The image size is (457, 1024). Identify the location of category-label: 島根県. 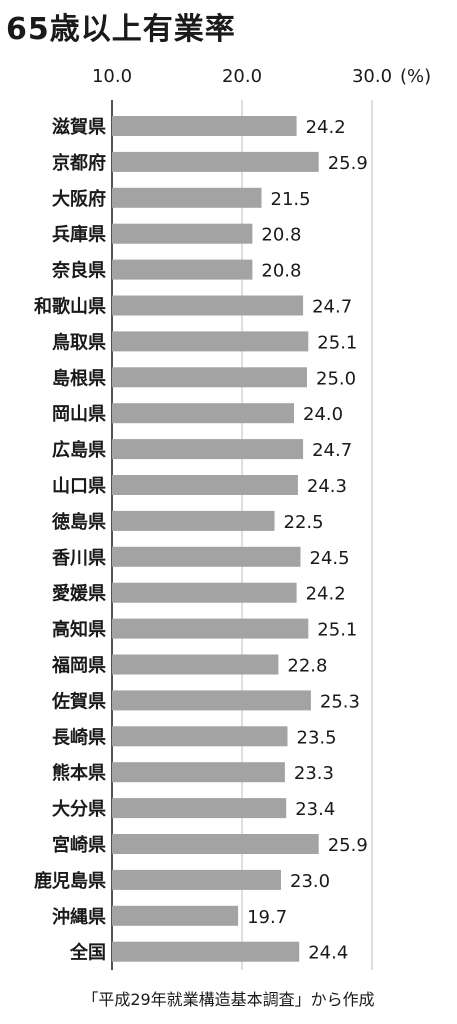
(79, 378).